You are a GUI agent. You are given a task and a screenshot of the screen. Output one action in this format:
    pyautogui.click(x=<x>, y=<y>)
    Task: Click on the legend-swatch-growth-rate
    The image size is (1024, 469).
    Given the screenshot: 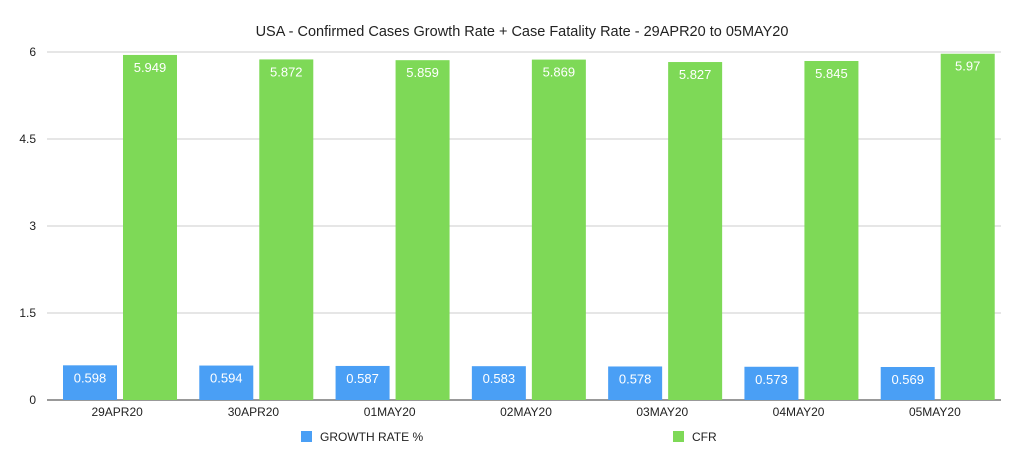 What is the action you would take?
    pyautogui.click(x=306, y=436)
    